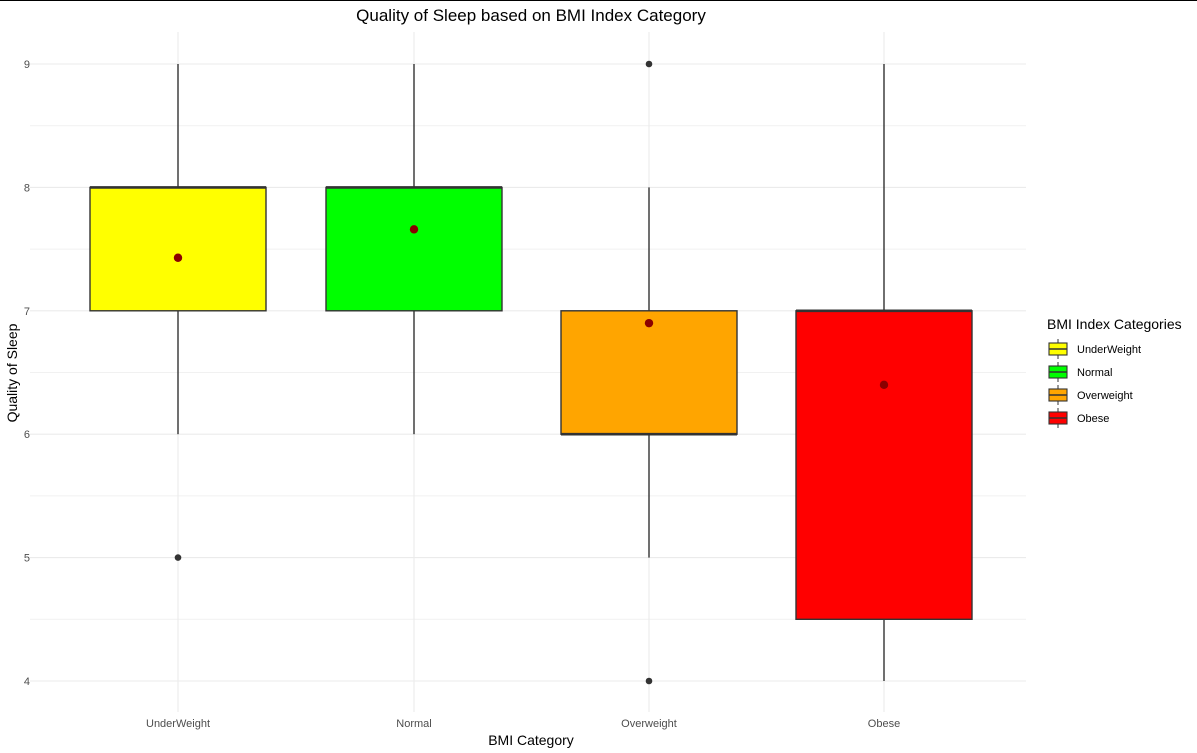 The height and width of the screenshot is (753, 1197). I want to click on x-tick-label: UnderWeight, so click(178, 724).